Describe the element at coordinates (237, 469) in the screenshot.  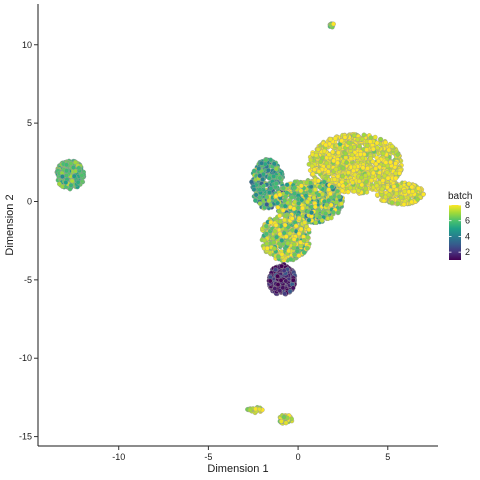
I see `x-axis-title: Dimension 1` at that location.